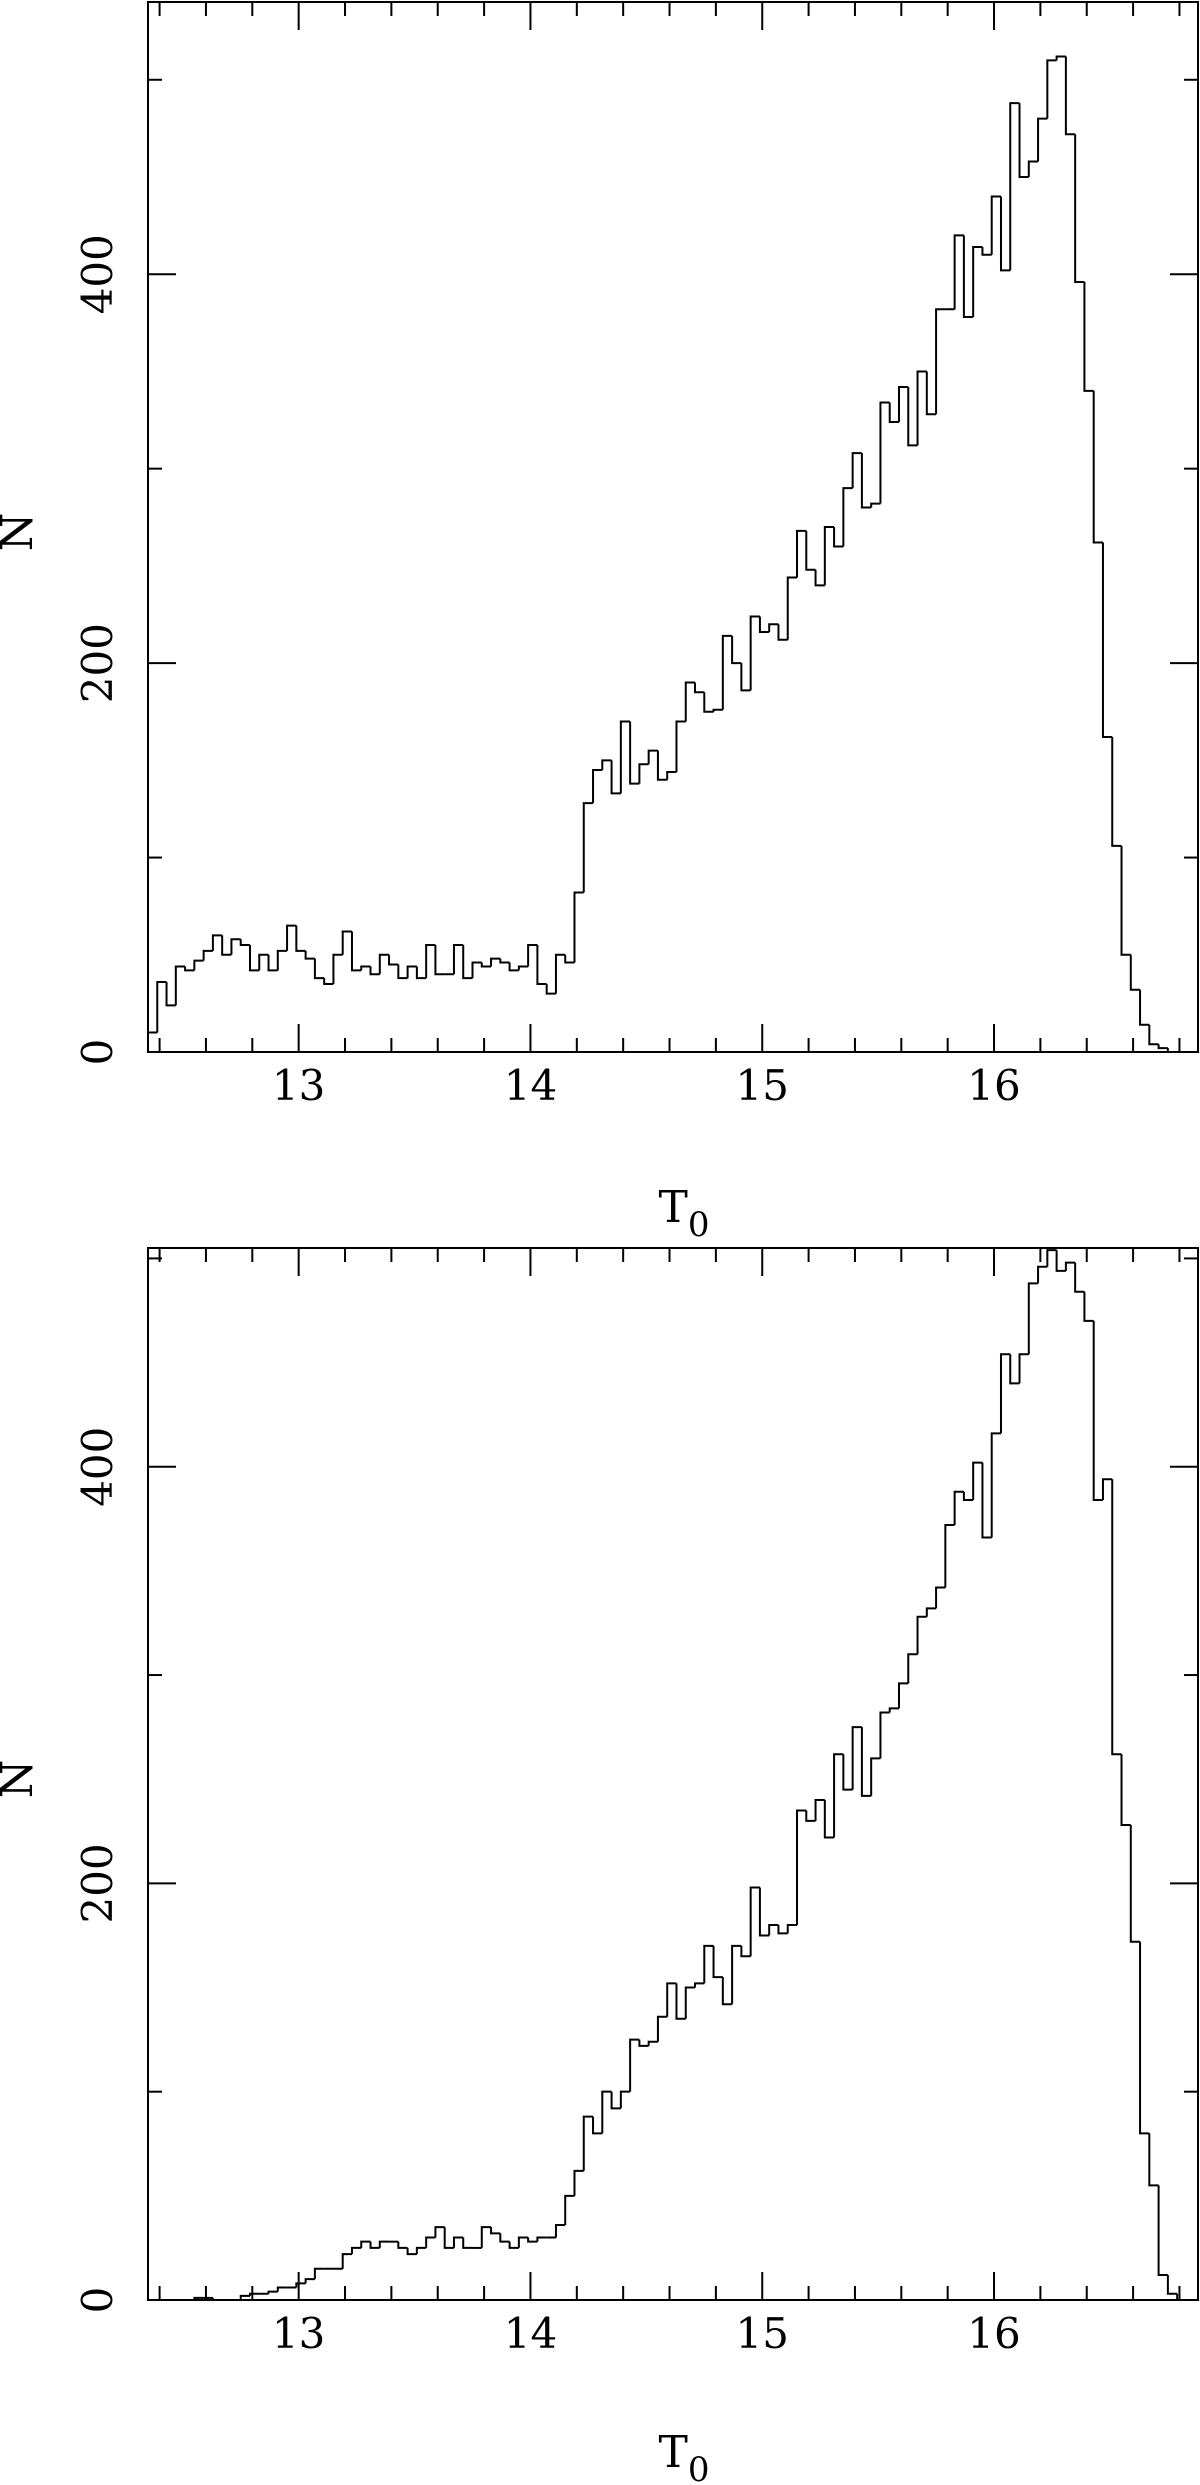 This screenshot has width=1200, height=2485. I want to click on y-axis-title: N, so click(21, 532).